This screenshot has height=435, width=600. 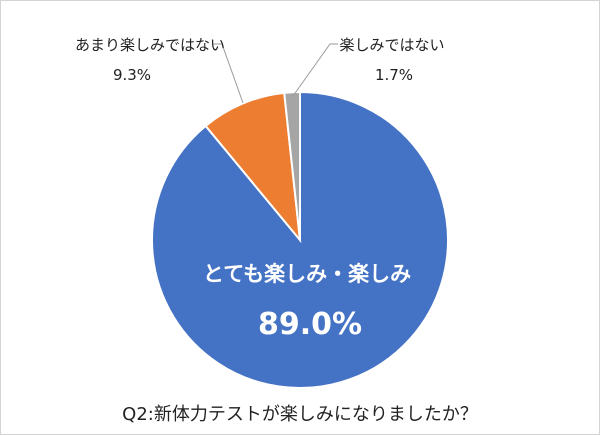 I want to click on leader-lines, so click(x=275, y=73).